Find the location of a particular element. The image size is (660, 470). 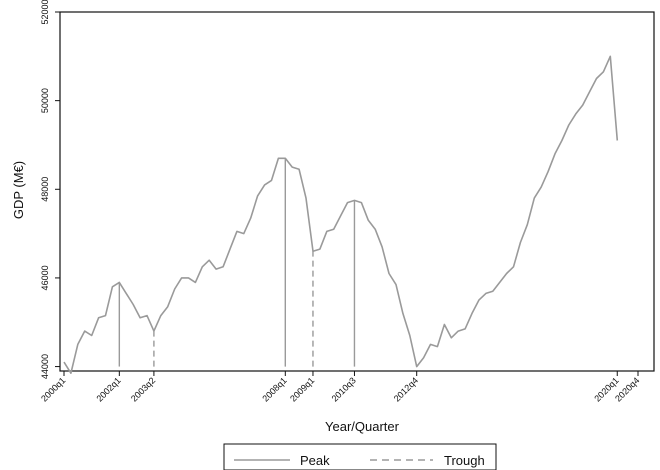

x-tick-label-2012q4: 2012q4 is located at coordinates (406, 389).